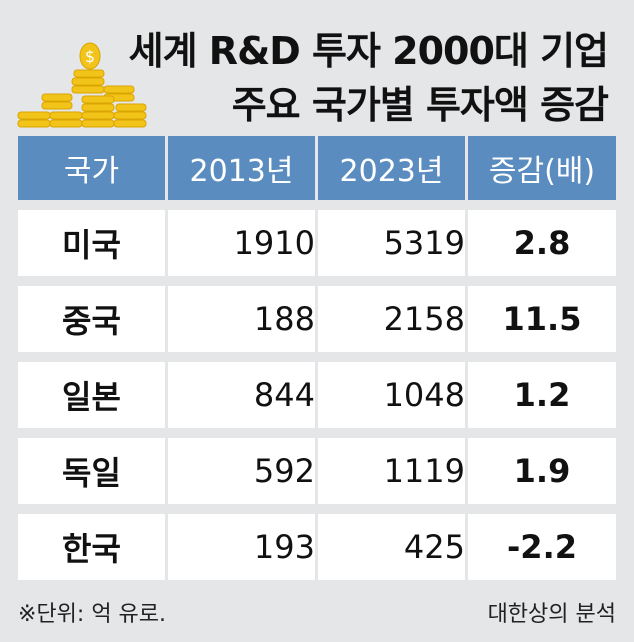 The width and height of the screenshot is (634, 642). I want to click on column-header-2013: 2013년, so click(243, 168).